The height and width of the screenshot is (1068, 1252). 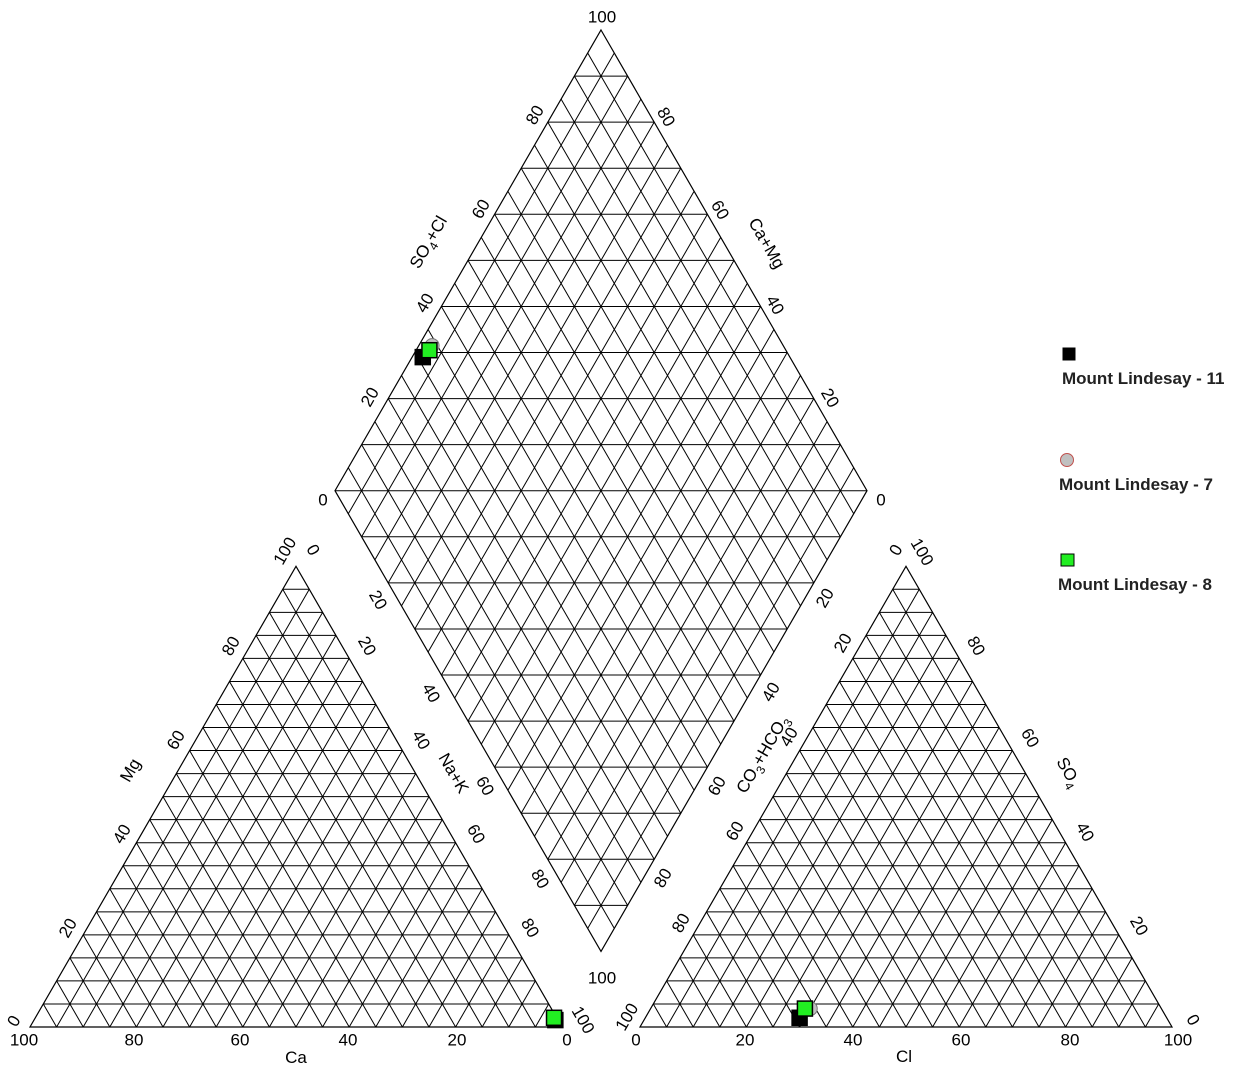 What do you see at coordinates (535, 115) in the screenshot?
I see `diamond-upper-left-tick-label: 80` at bounding box center [535, 115].